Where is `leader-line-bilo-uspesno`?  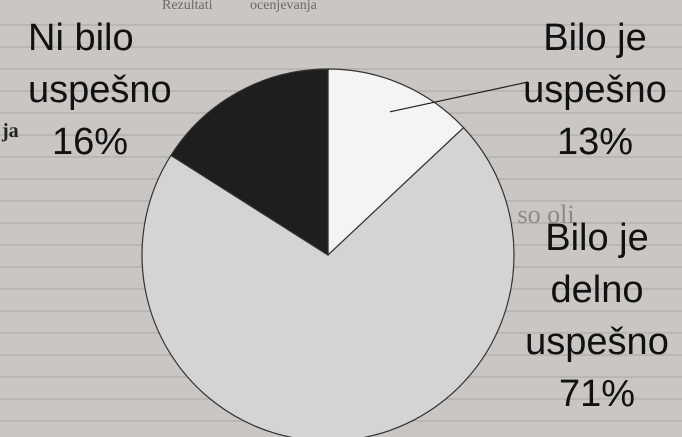
leader-line-bilo-uspesno is located at coordinates (459, 97).